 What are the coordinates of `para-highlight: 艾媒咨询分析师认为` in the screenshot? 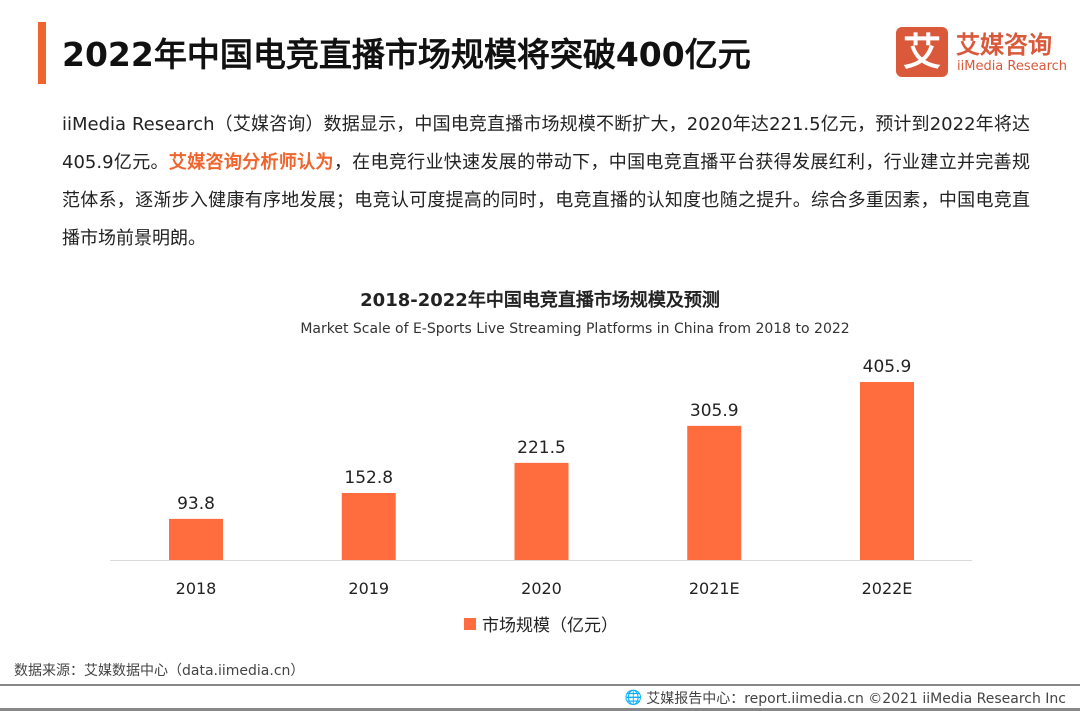 It's located at (251, 162).